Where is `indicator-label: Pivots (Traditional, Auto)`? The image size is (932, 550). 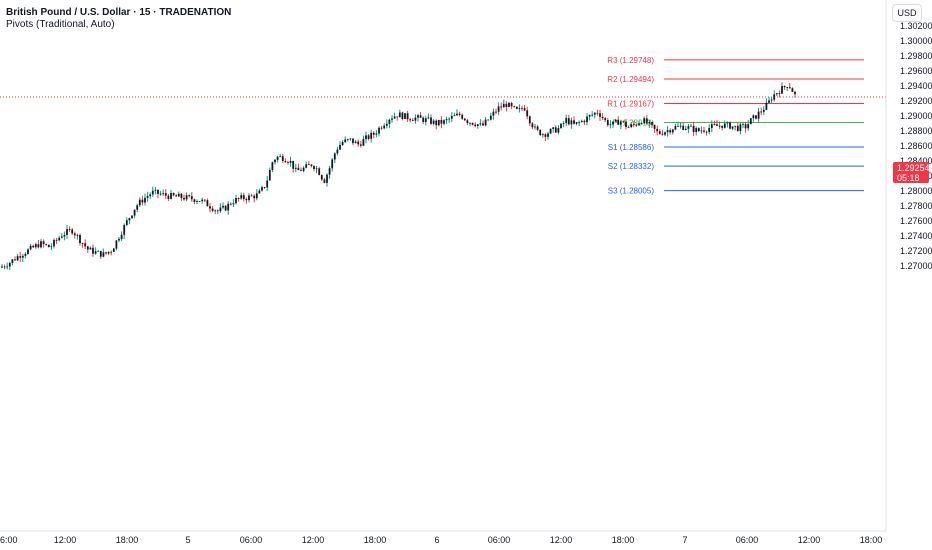 indicator-label: Pivots (Traditional, Auto) is located at coordinates (60, 24).